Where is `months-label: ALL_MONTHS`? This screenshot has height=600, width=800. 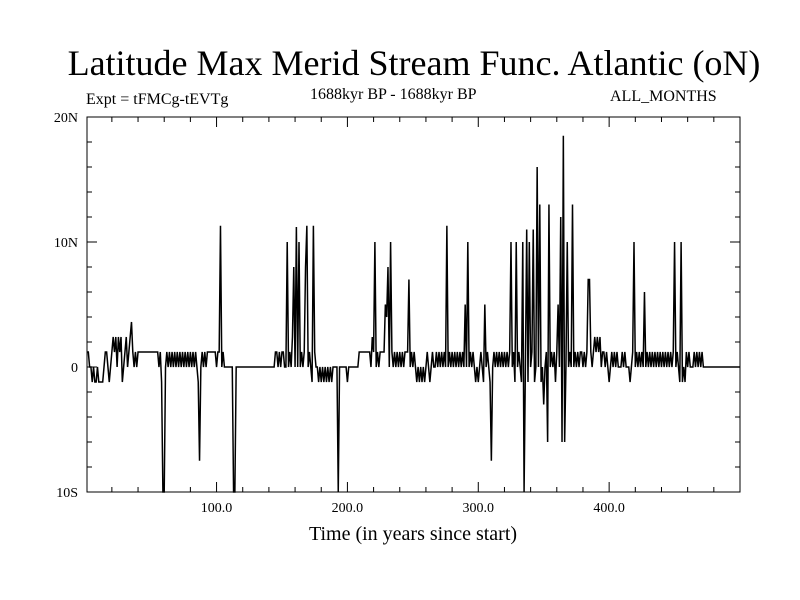
months-label: ALL_MONTHS is located at coordinates (663, 96).